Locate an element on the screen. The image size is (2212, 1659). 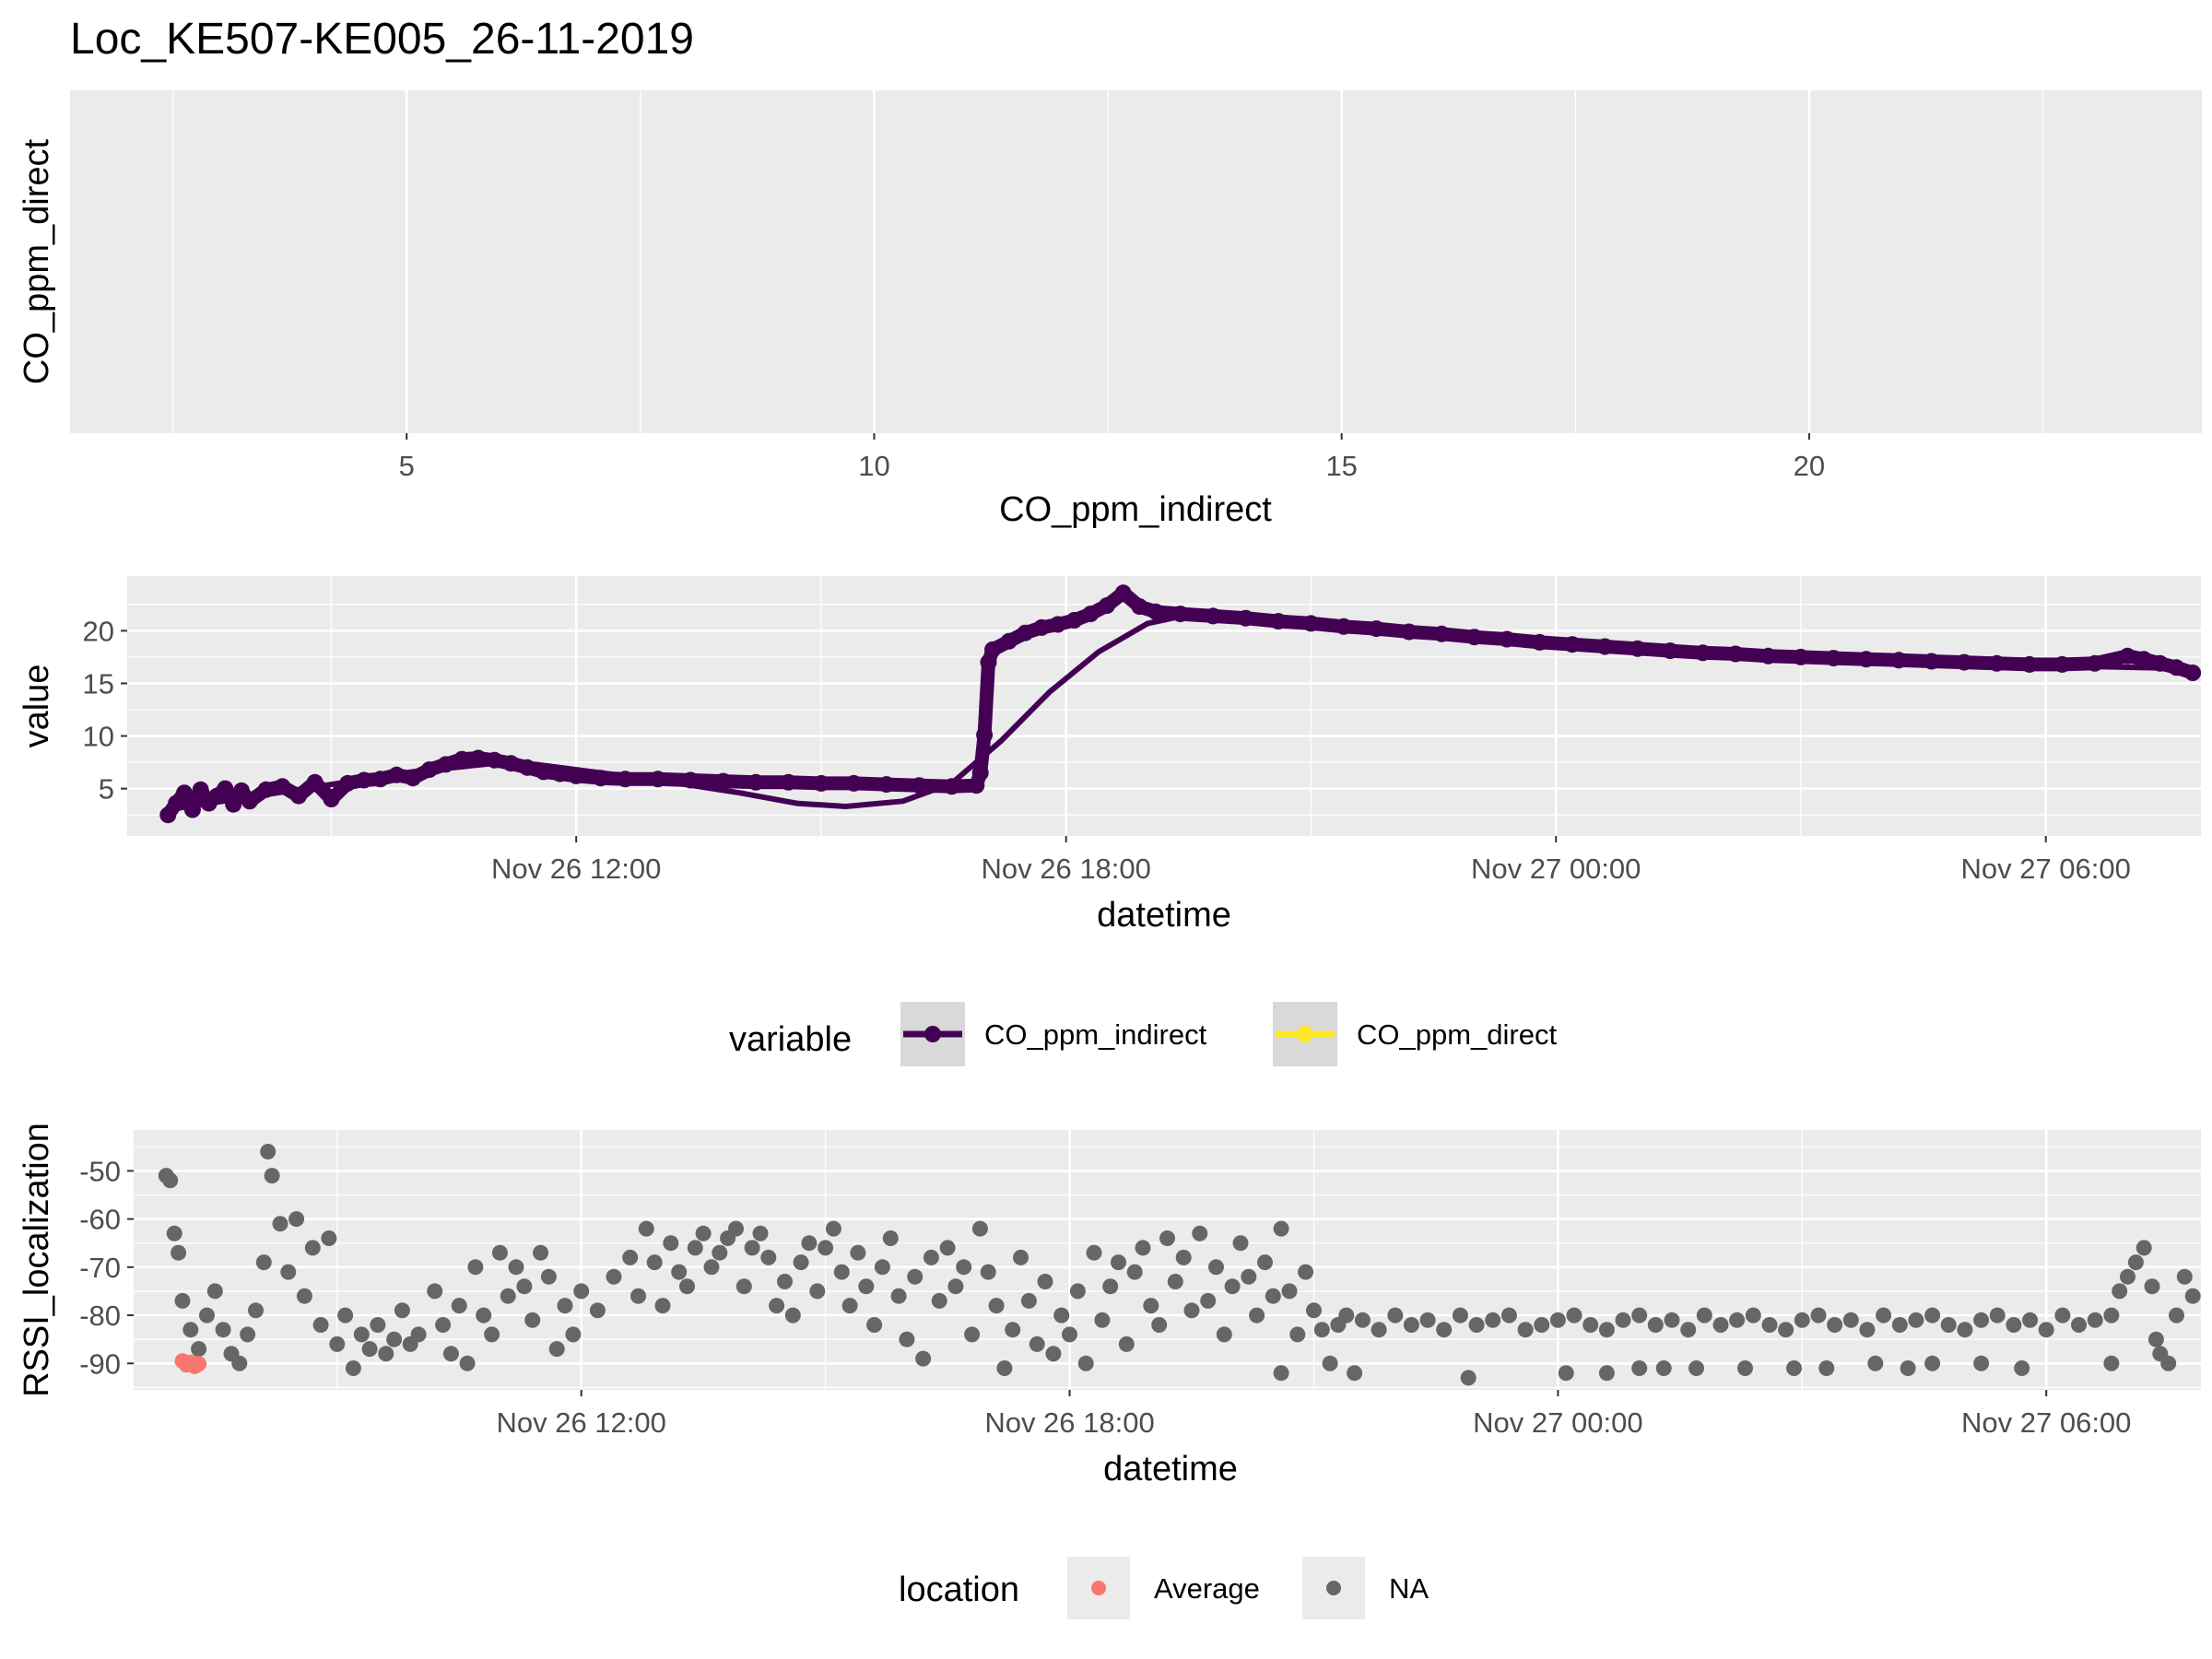
x-tick-label: 20 is located at coordinates (1809, 466).